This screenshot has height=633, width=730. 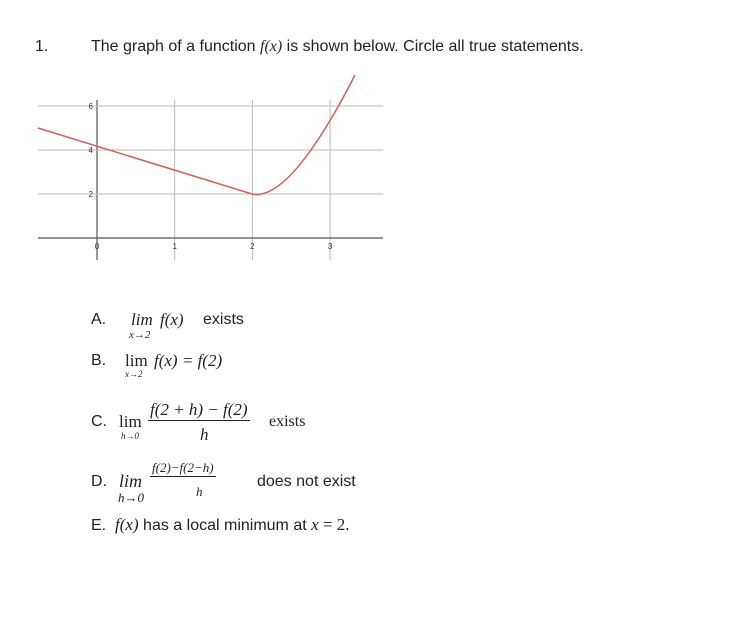 What do you see at coordinates (225, 525) in the screenshot?
I see `text: has a local minimum at` at bounding box center [225, 525].